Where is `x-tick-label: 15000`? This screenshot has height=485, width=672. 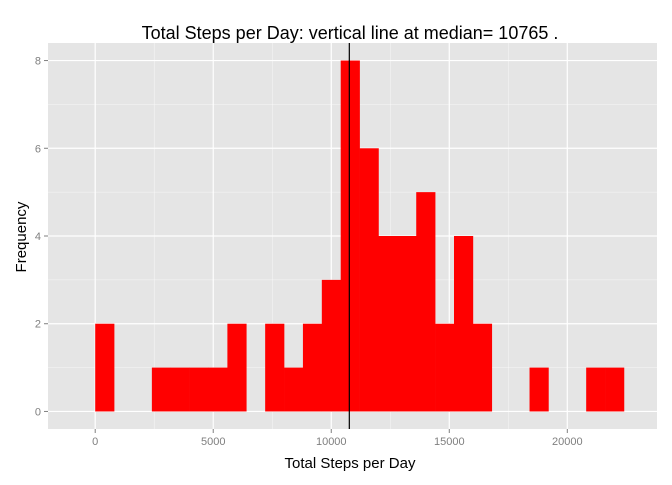 x-tick-label: 15000 is located at coordinates (449, 442).